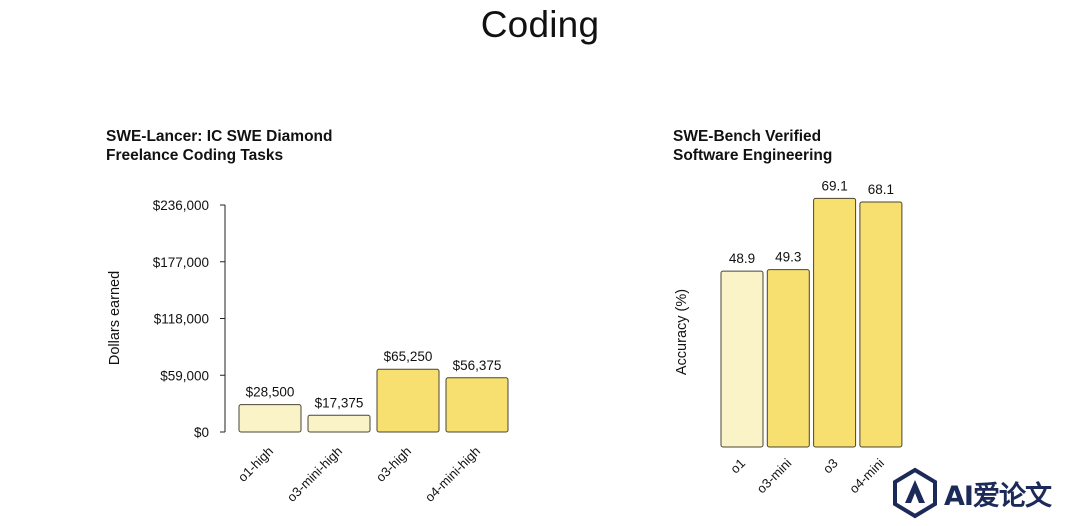  Describe the element at coordinates (339, 402) in the screenshot. I see `data-label: $17,375` at that location.